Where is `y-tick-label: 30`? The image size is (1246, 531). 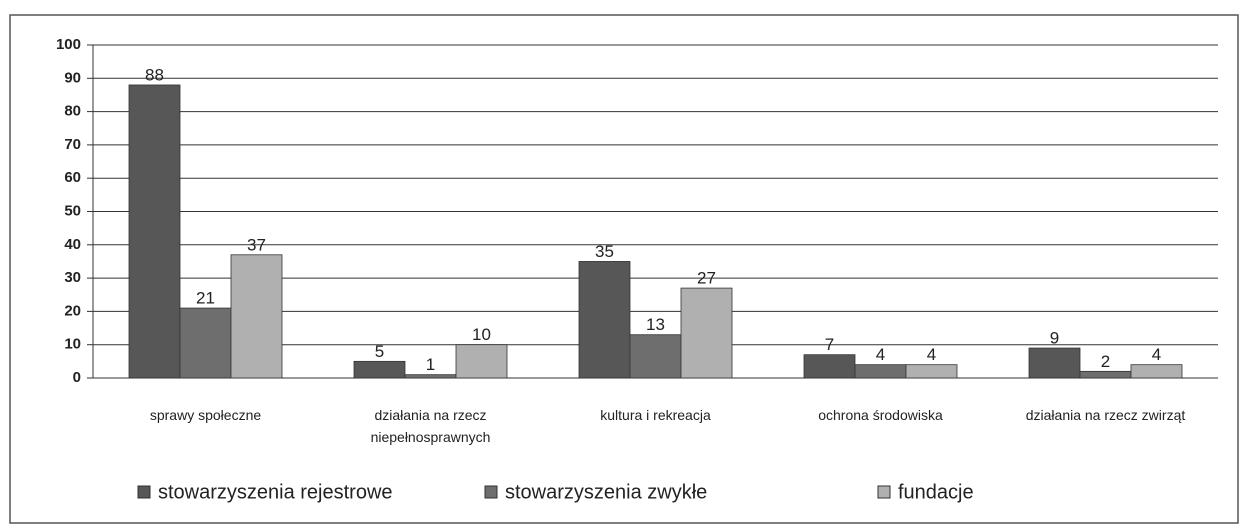
y-tick-label: 30 is located at coordinates (72, 277).